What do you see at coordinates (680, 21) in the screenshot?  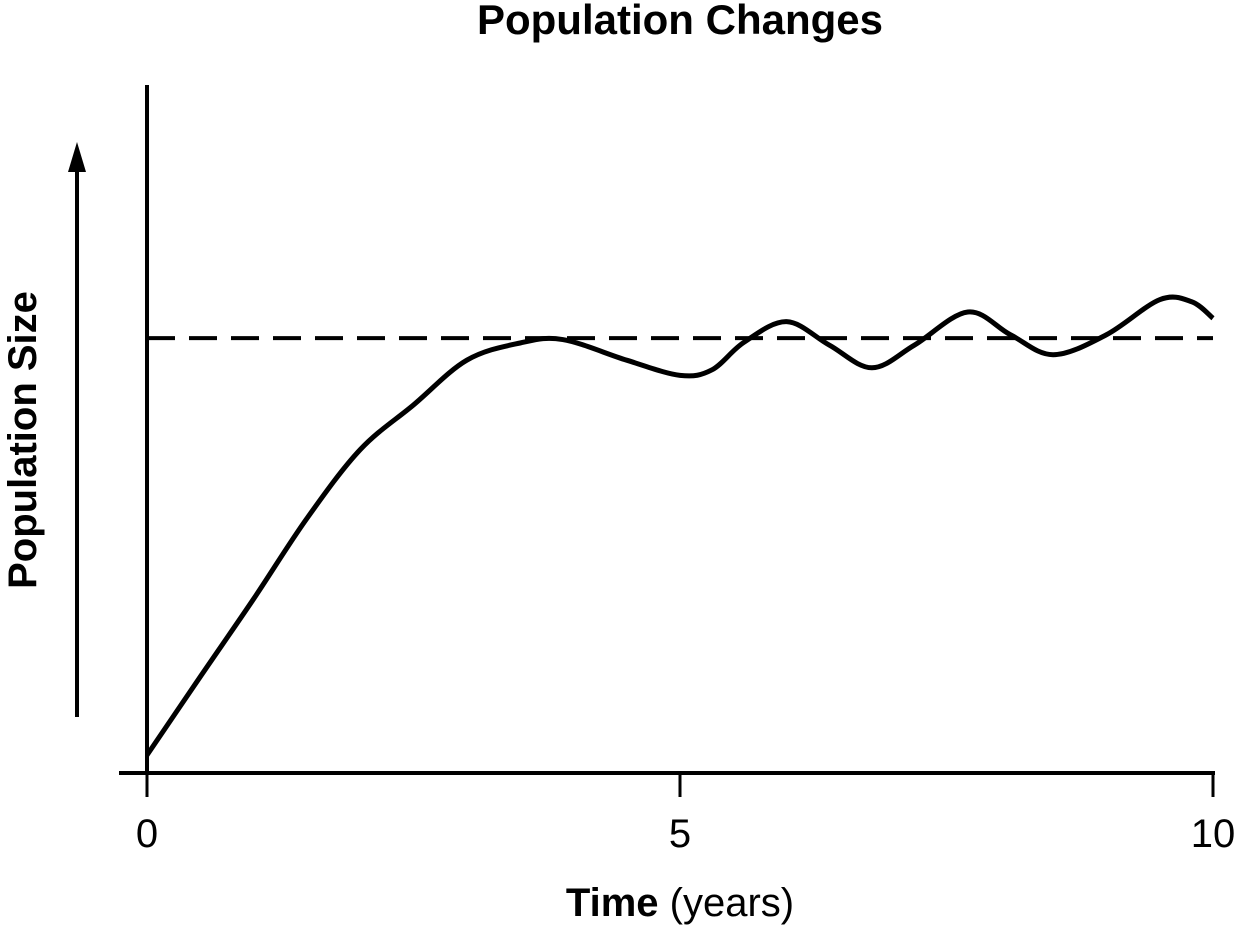 I see `chart-title: Population Changes` at bounding box center [680, 21].